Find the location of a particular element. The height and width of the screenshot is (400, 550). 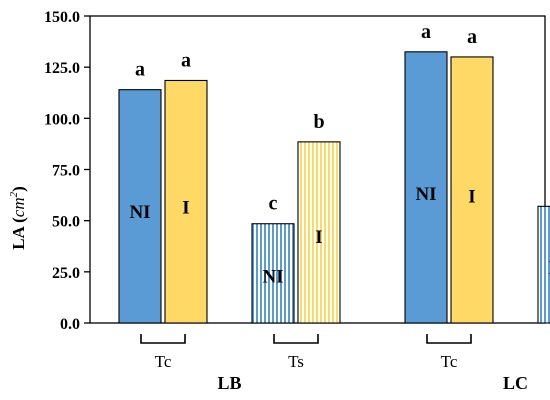

bar-LB-Ts-NI is located at coordinates (273, 273).